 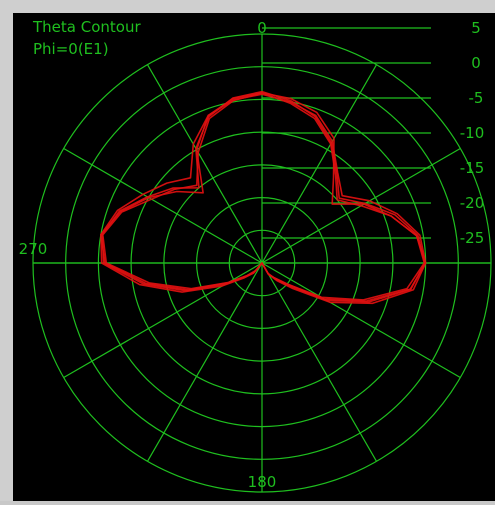 I want to click on radial-tick-label-minus20: -20, so click(x=472, y=203).